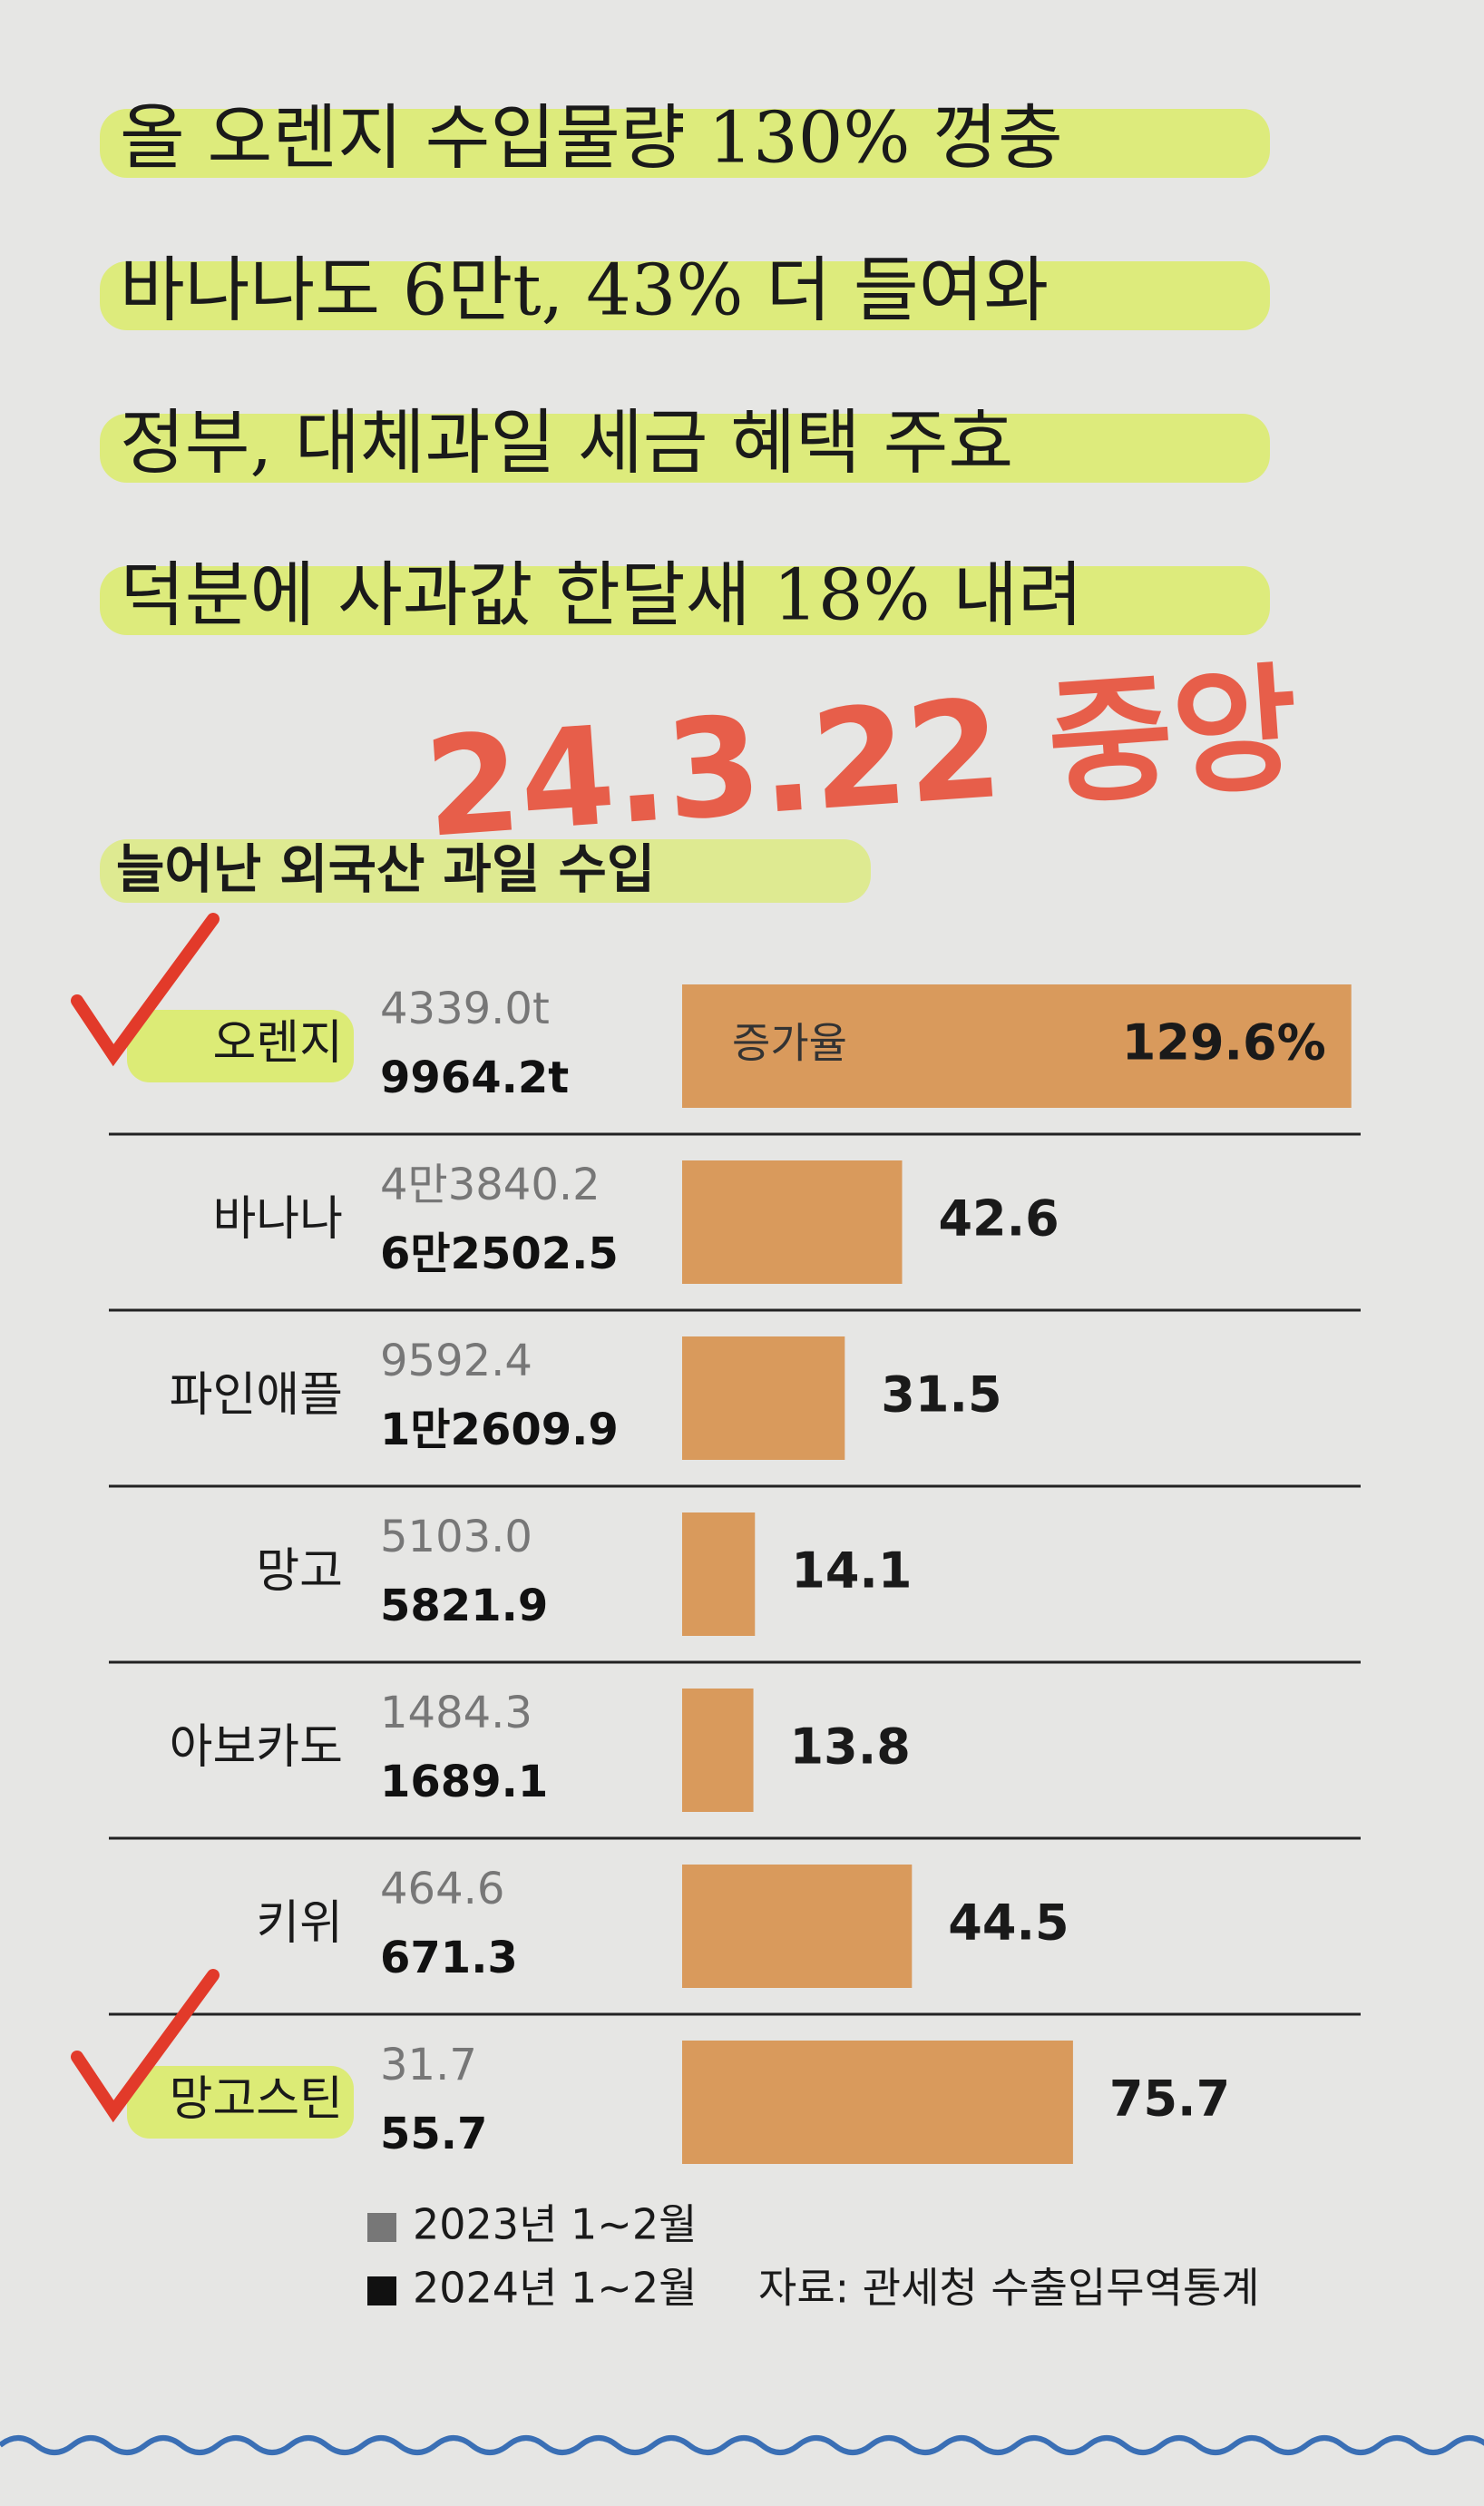  I want to click on value-label: 42.6, so click(998, 1219).